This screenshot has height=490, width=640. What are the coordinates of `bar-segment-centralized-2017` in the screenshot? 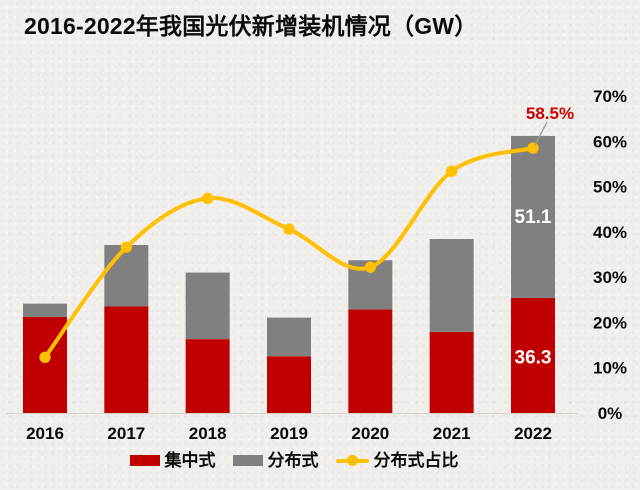 It's located at (126, 359).